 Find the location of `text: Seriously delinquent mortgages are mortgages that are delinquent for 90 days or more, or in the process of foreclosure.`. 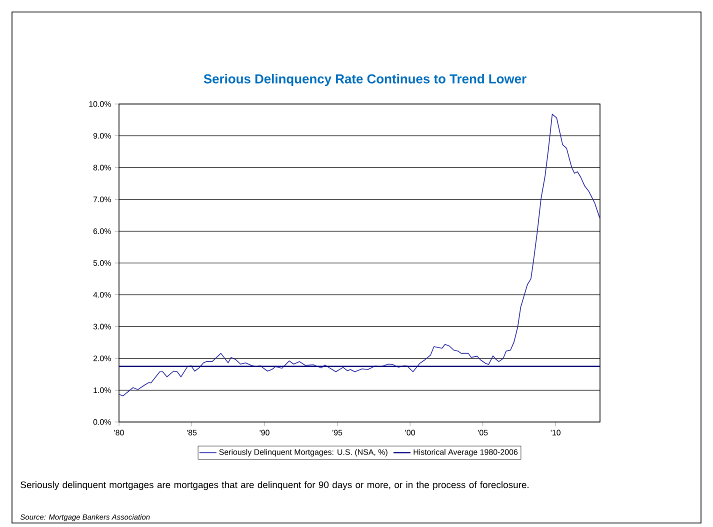

text: Seriously delinquent mortgages are mortgages that are delinquent for 90 days or more, or in the process of foreclosure. is located at coordinates (274, 485).